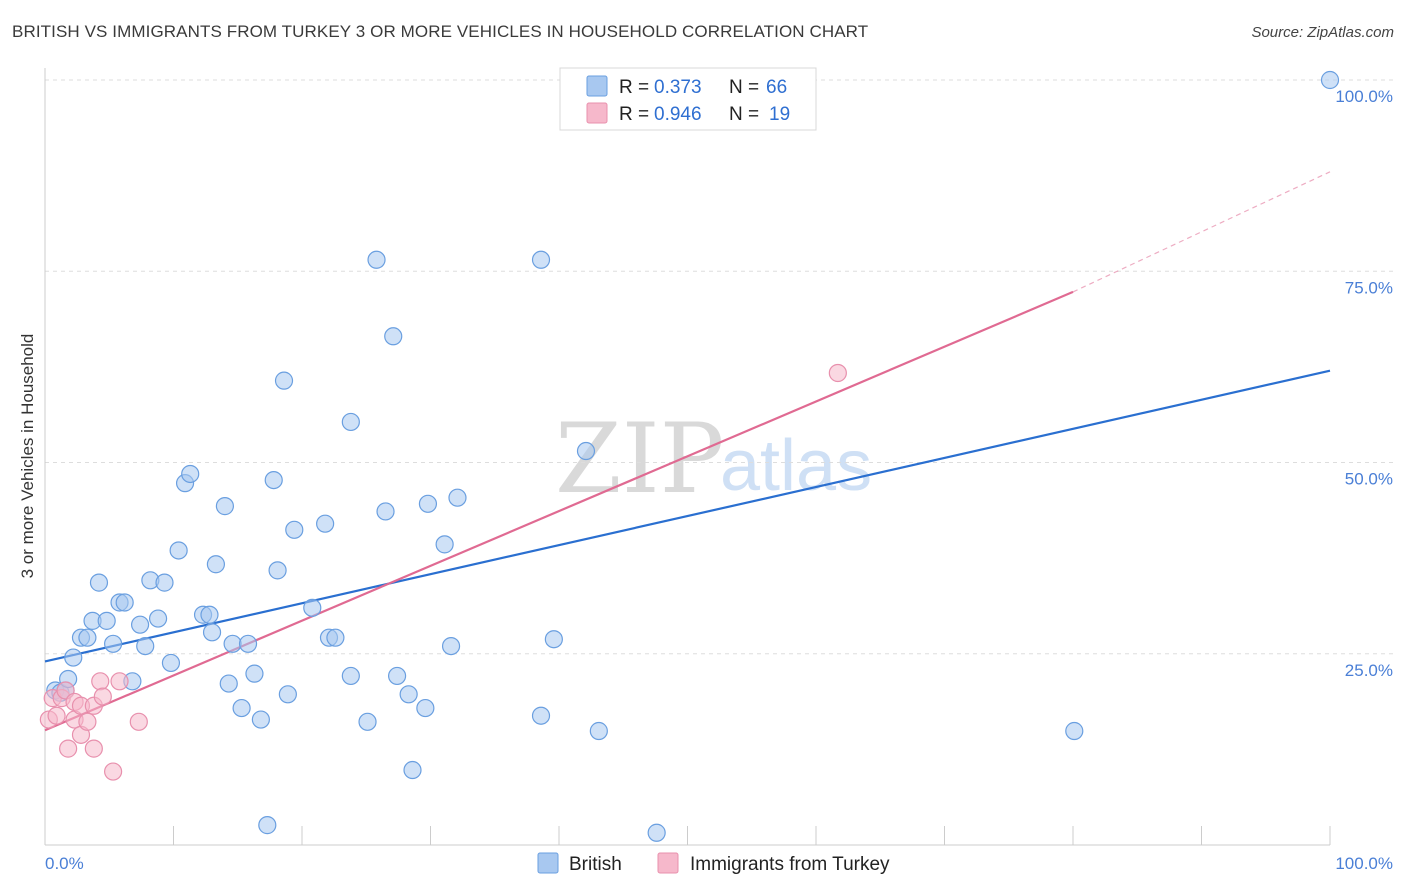  Describe the element at coordinates (752, 835) in the screenshot. I see `x-ticks` at that location.